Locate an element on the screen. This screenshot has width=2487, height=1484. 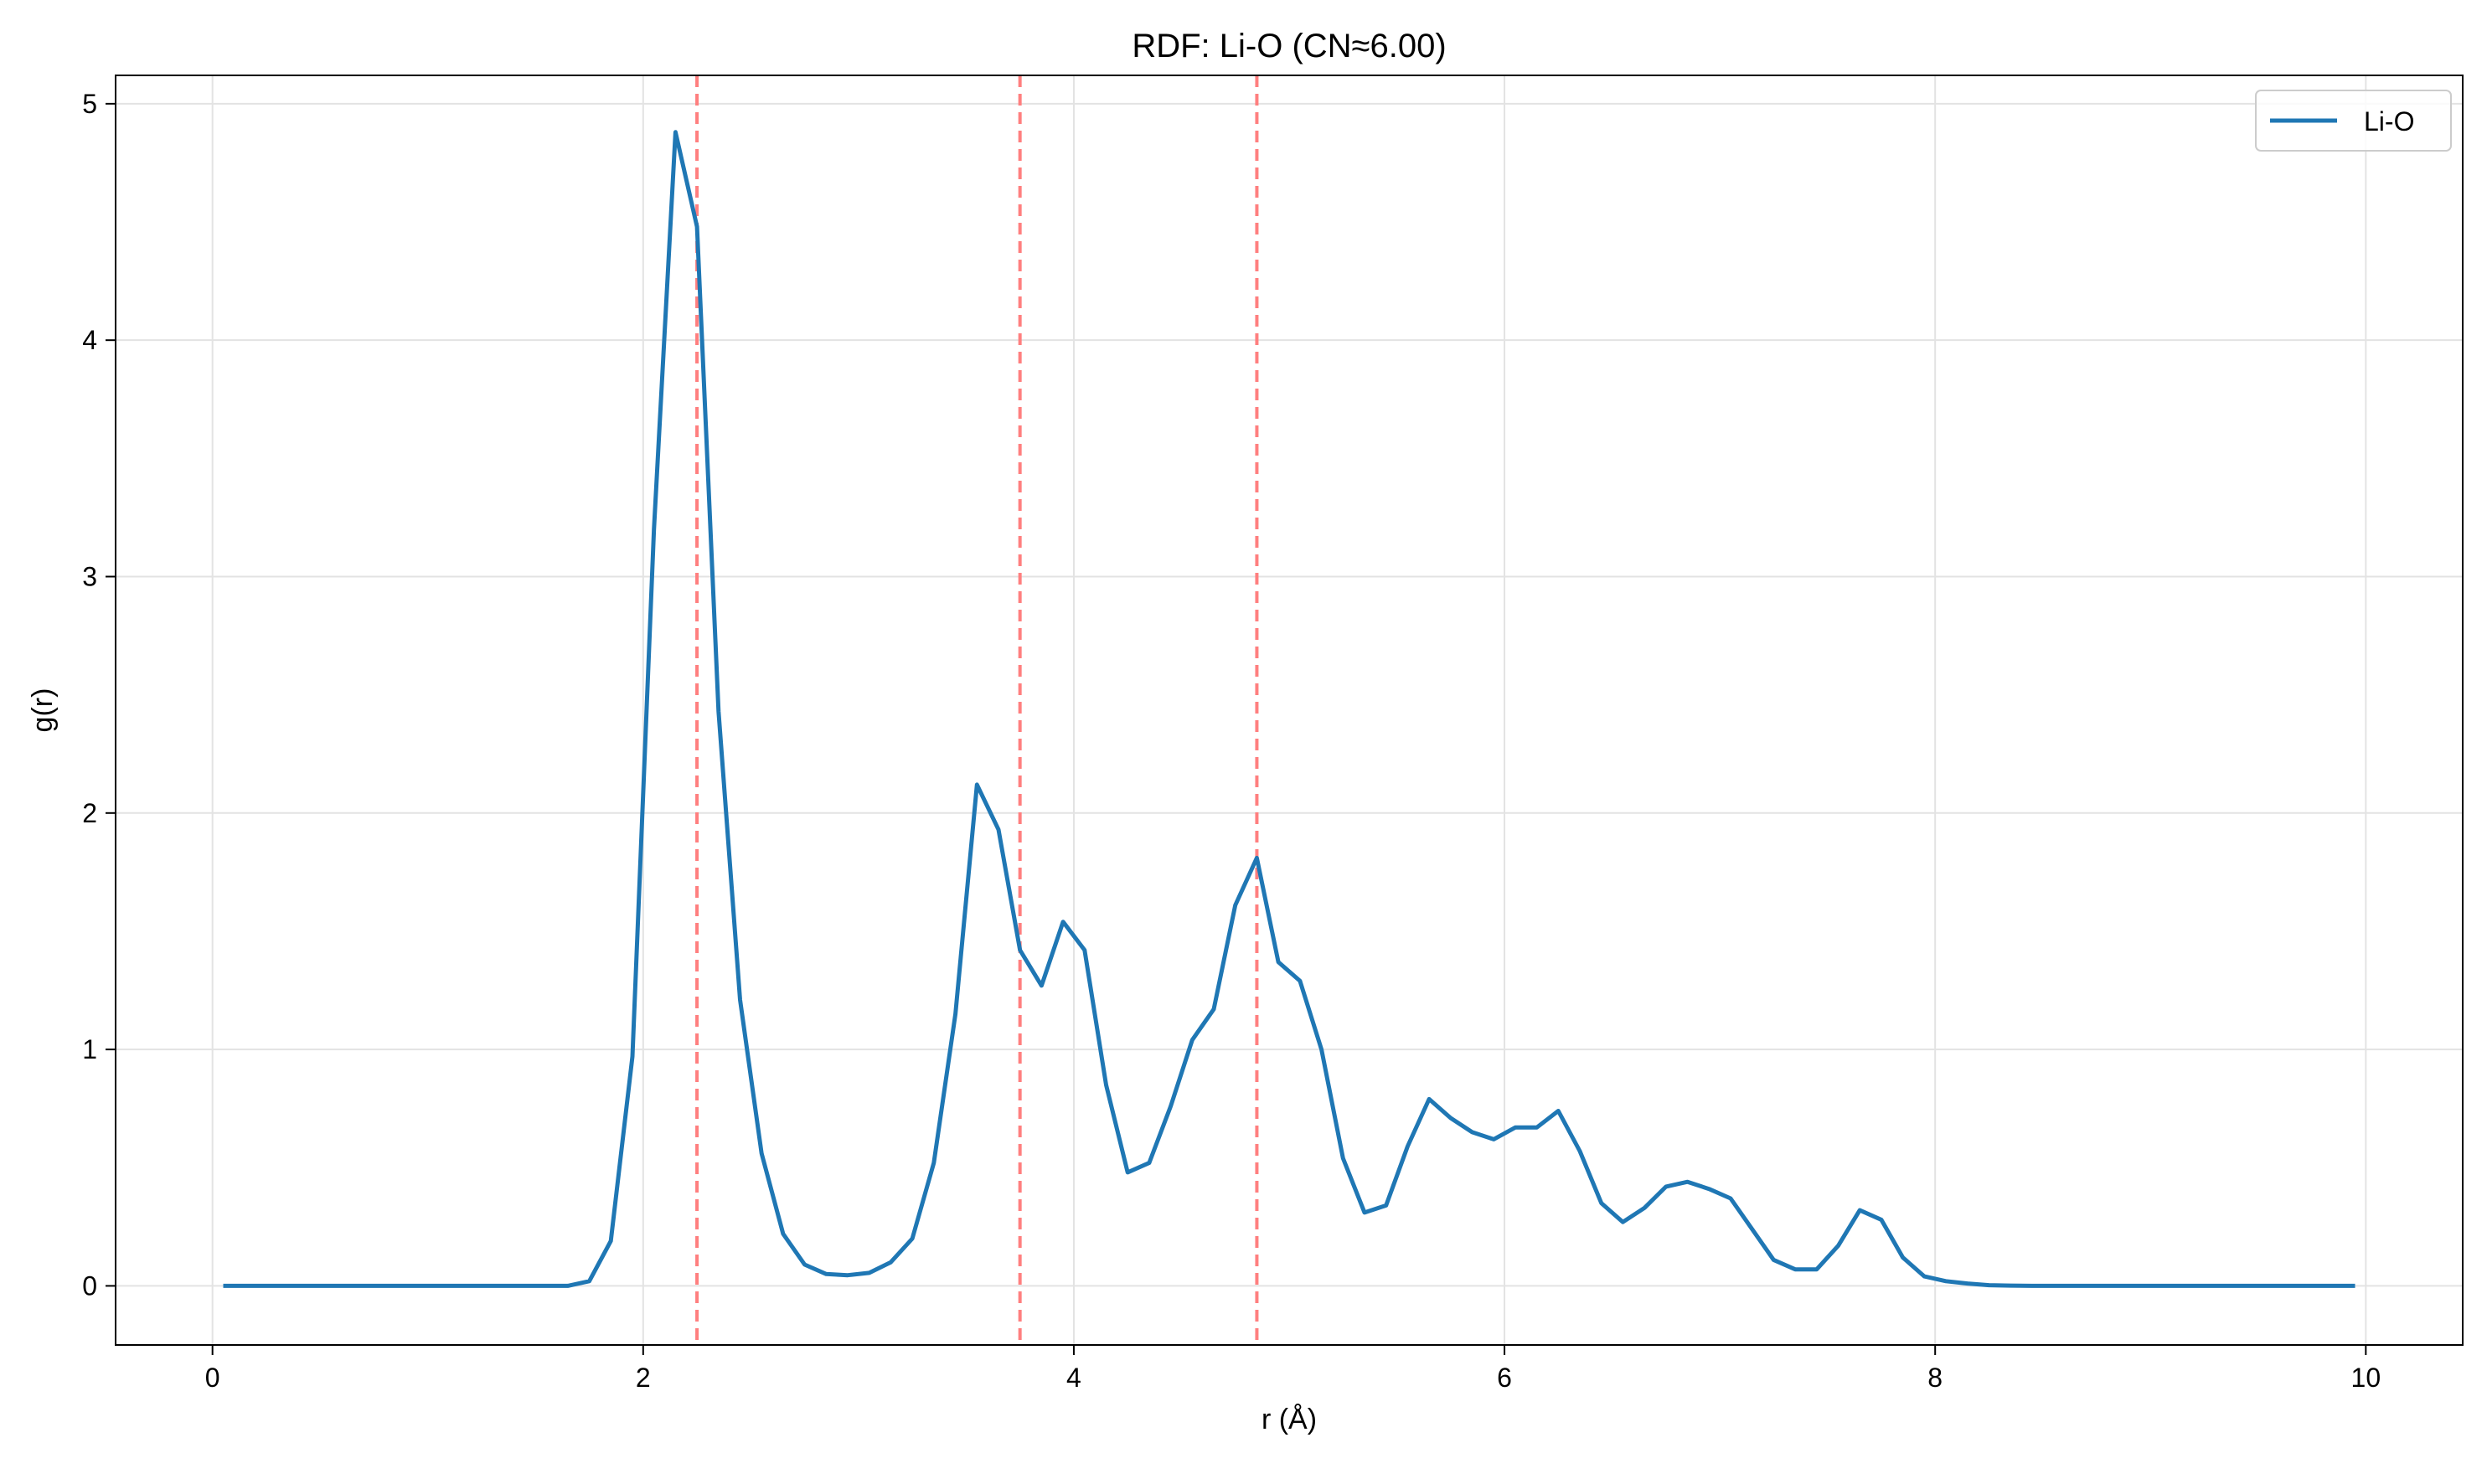
y-tick-label: 5 is located at coordinates (89, 104).